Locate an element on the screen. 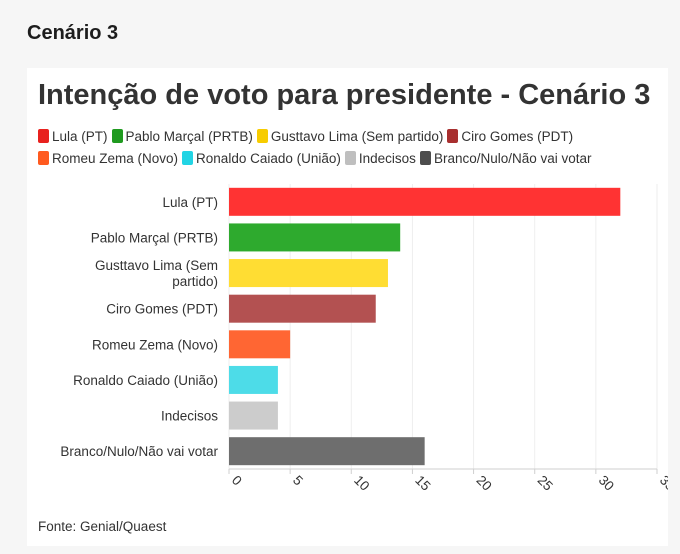 The image size is (680, 554). legend-label: Gusttavo Lima (Sem partido) is located at coordinates (357, 136).